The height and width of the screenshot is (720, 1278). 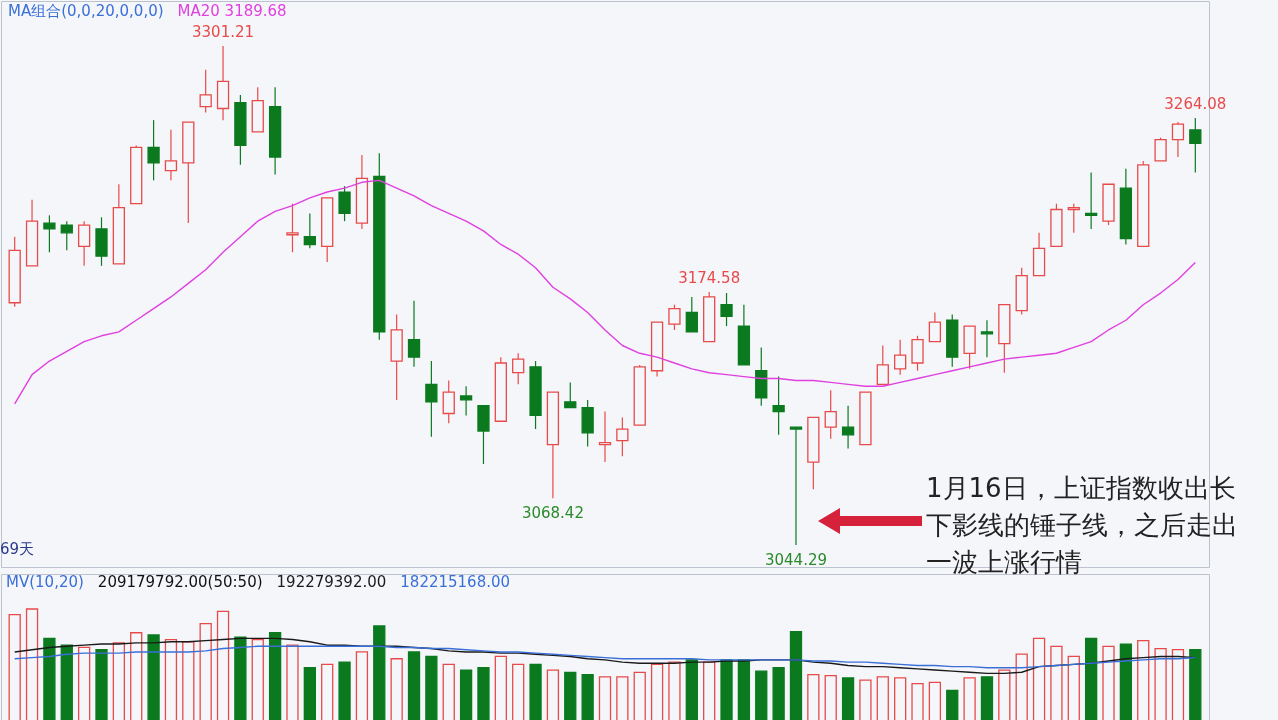 I want to click on annotation: 3068.42, so click(x=552, y=513).